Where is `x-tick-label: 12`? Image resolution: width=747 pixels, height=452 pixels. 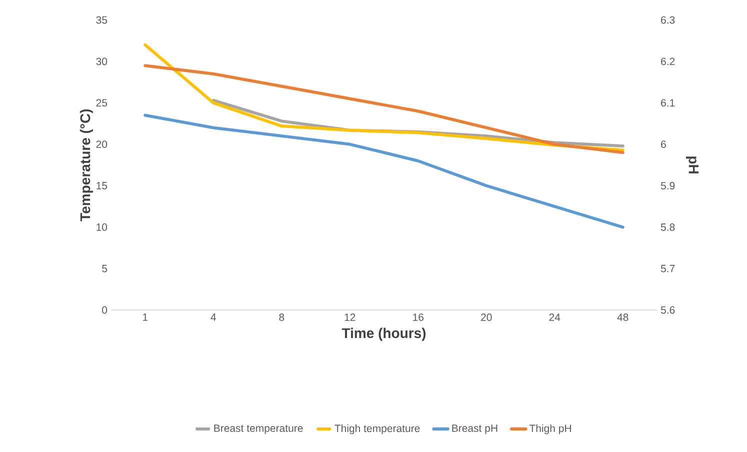 x-tick-label: 12 is located at coordinates (350, 317).